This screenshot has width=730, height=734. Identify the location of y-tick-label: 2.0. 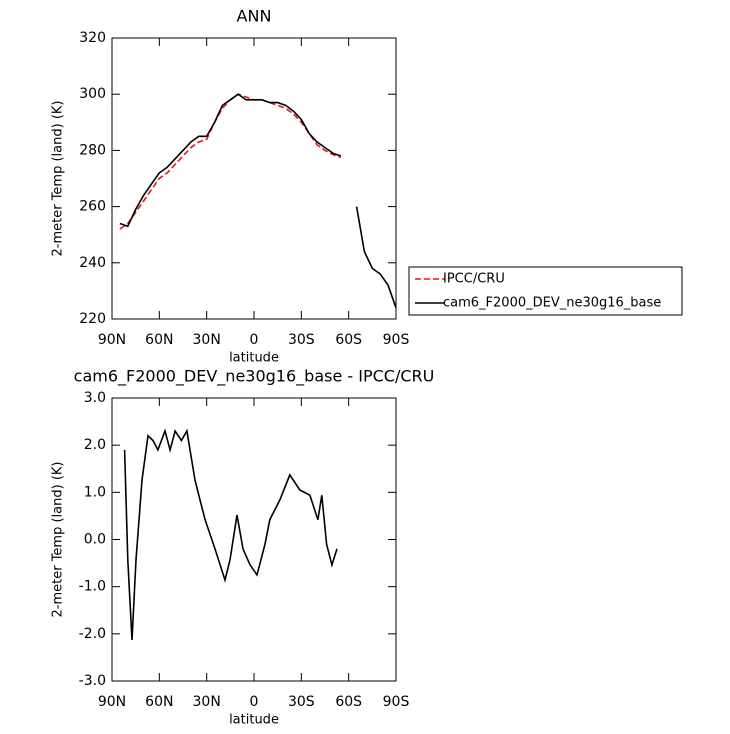
(95, 445).